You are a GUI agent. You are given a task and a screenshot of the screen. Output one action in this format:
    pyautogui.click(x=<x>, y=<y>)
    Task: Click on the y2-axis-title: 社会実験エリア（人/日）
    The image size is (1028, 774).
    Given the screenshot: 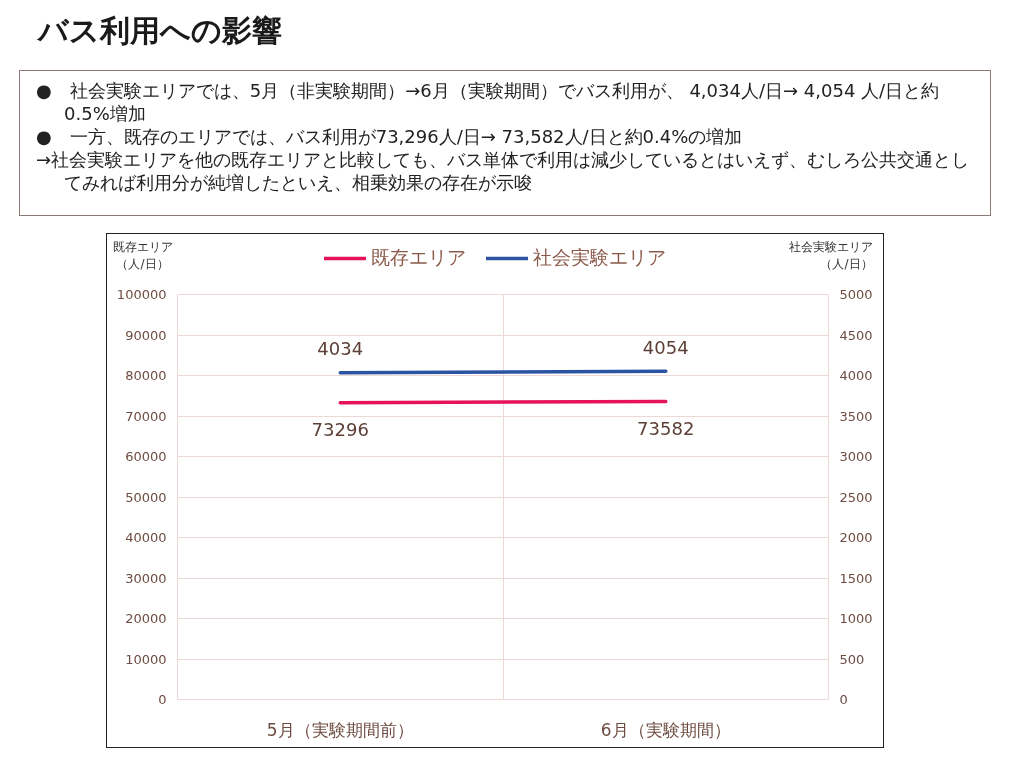 What is the action you would take?
    pyautogui.click(x=830, y=255)
    